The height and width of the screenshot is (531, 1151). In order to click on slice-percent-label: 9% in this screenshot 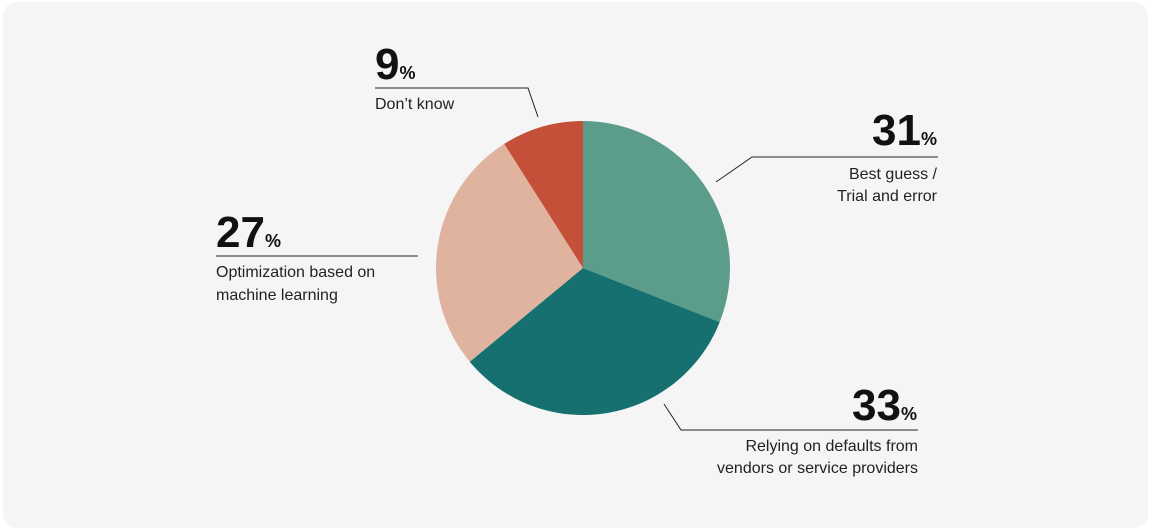, I will do `click(395, 64)`.